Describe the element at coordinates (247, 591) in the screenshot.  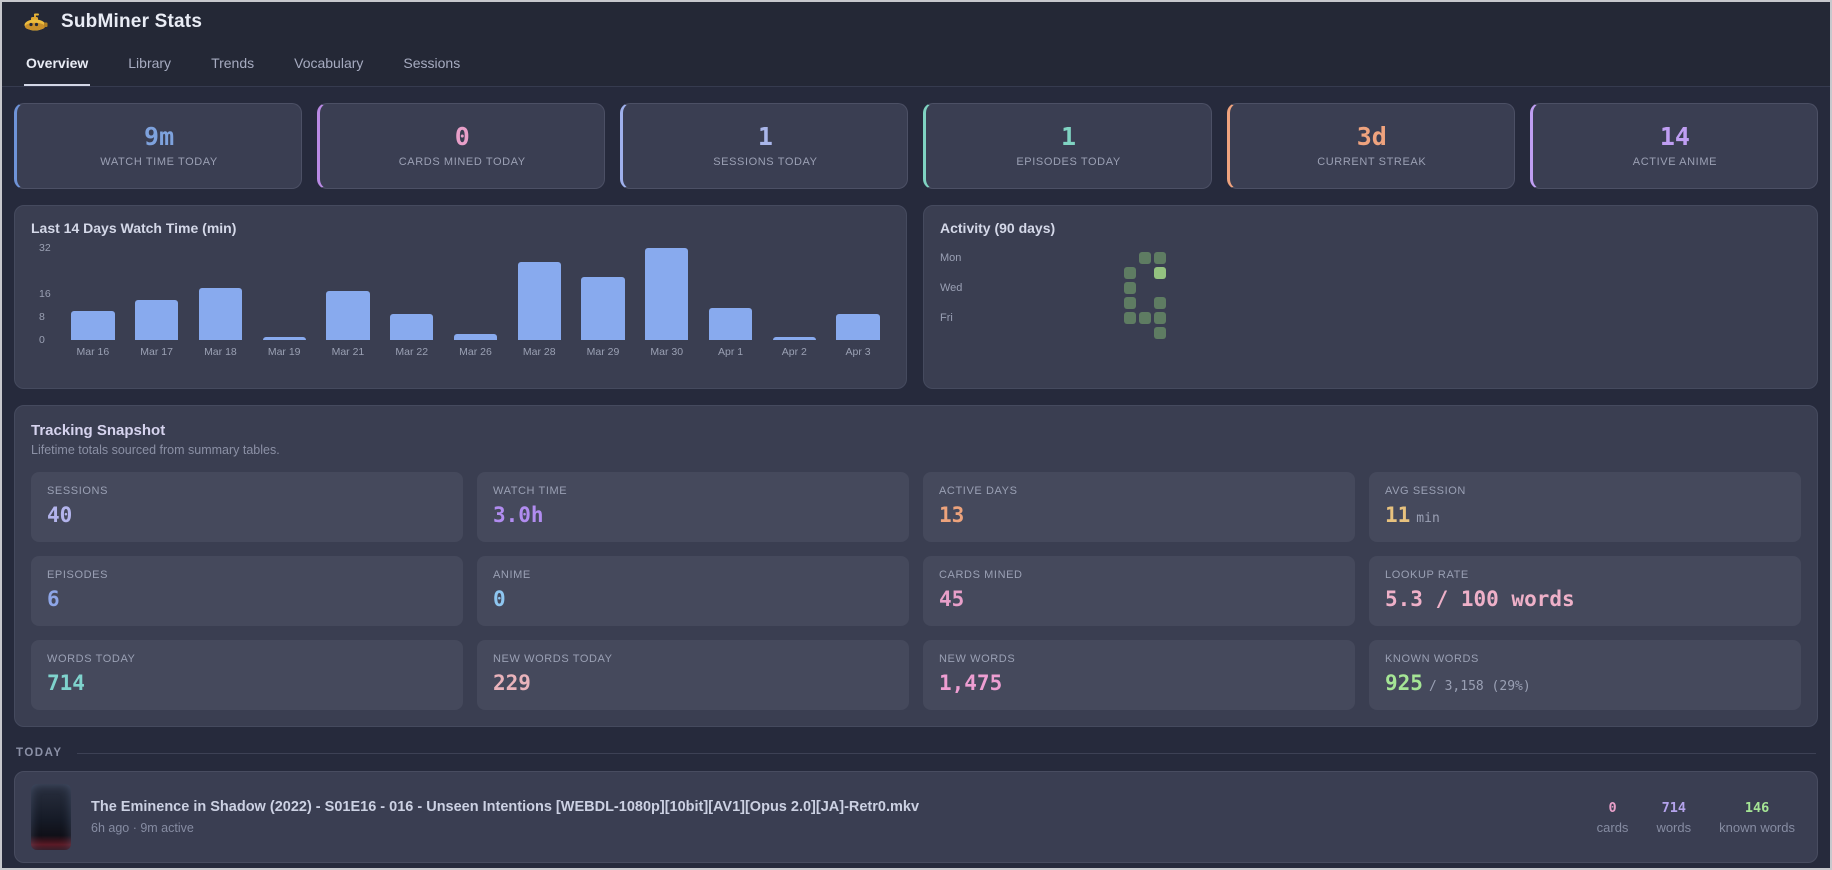
I see `snapshot-tile-episodes: EPISODES 6` at that location.